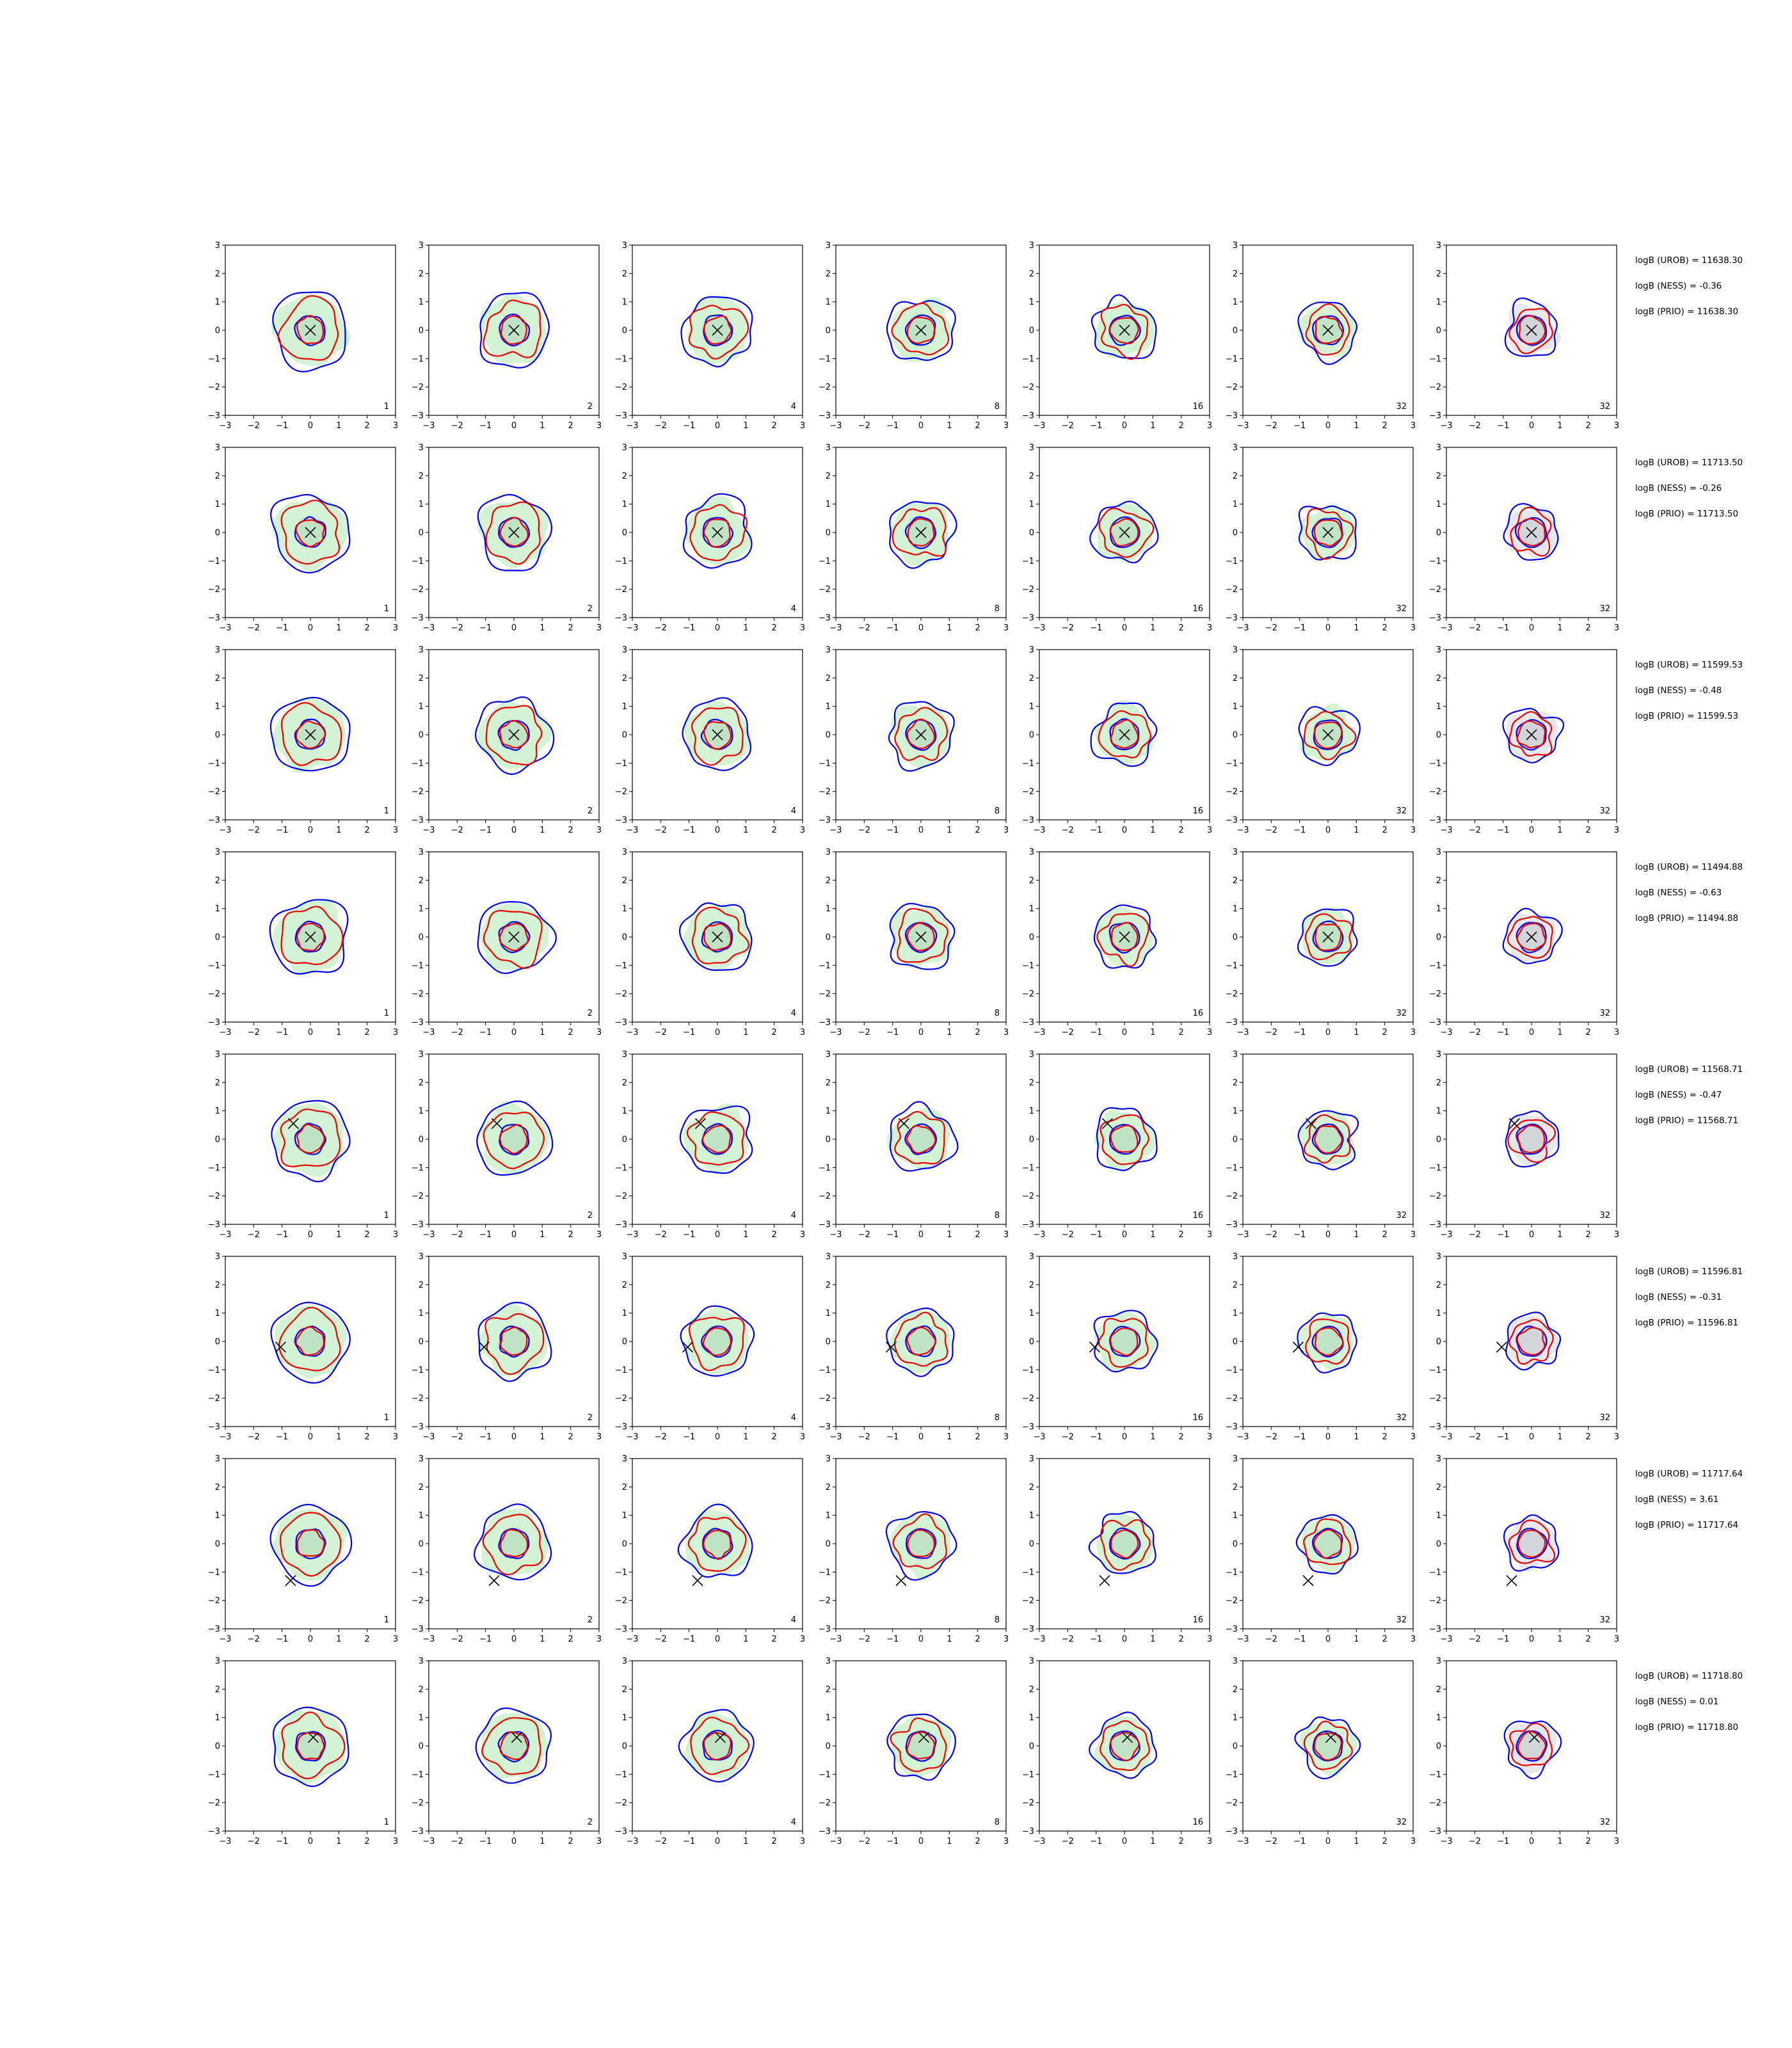 This screenshot has width=1792, height=2048. I want to click on panel-r5-c1: −3−3 −2 −2 −1 −1 0 0 1 1 2 2 3 3 1, so click(303, 1145).